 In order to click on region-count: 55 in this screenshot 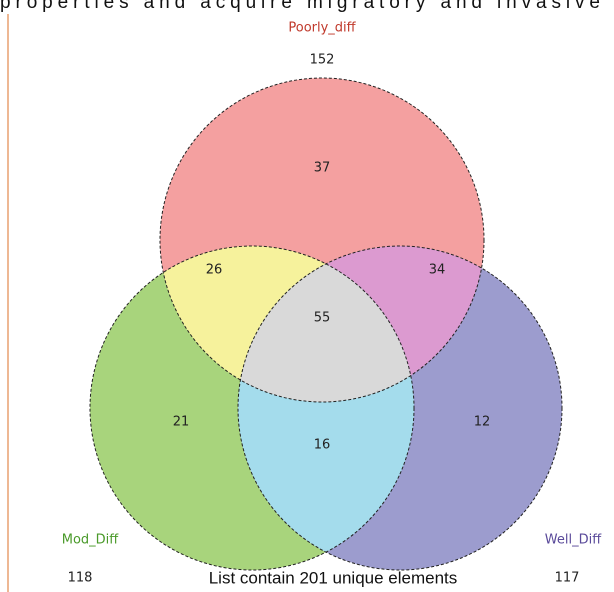, I will do `click(322, 318)`.